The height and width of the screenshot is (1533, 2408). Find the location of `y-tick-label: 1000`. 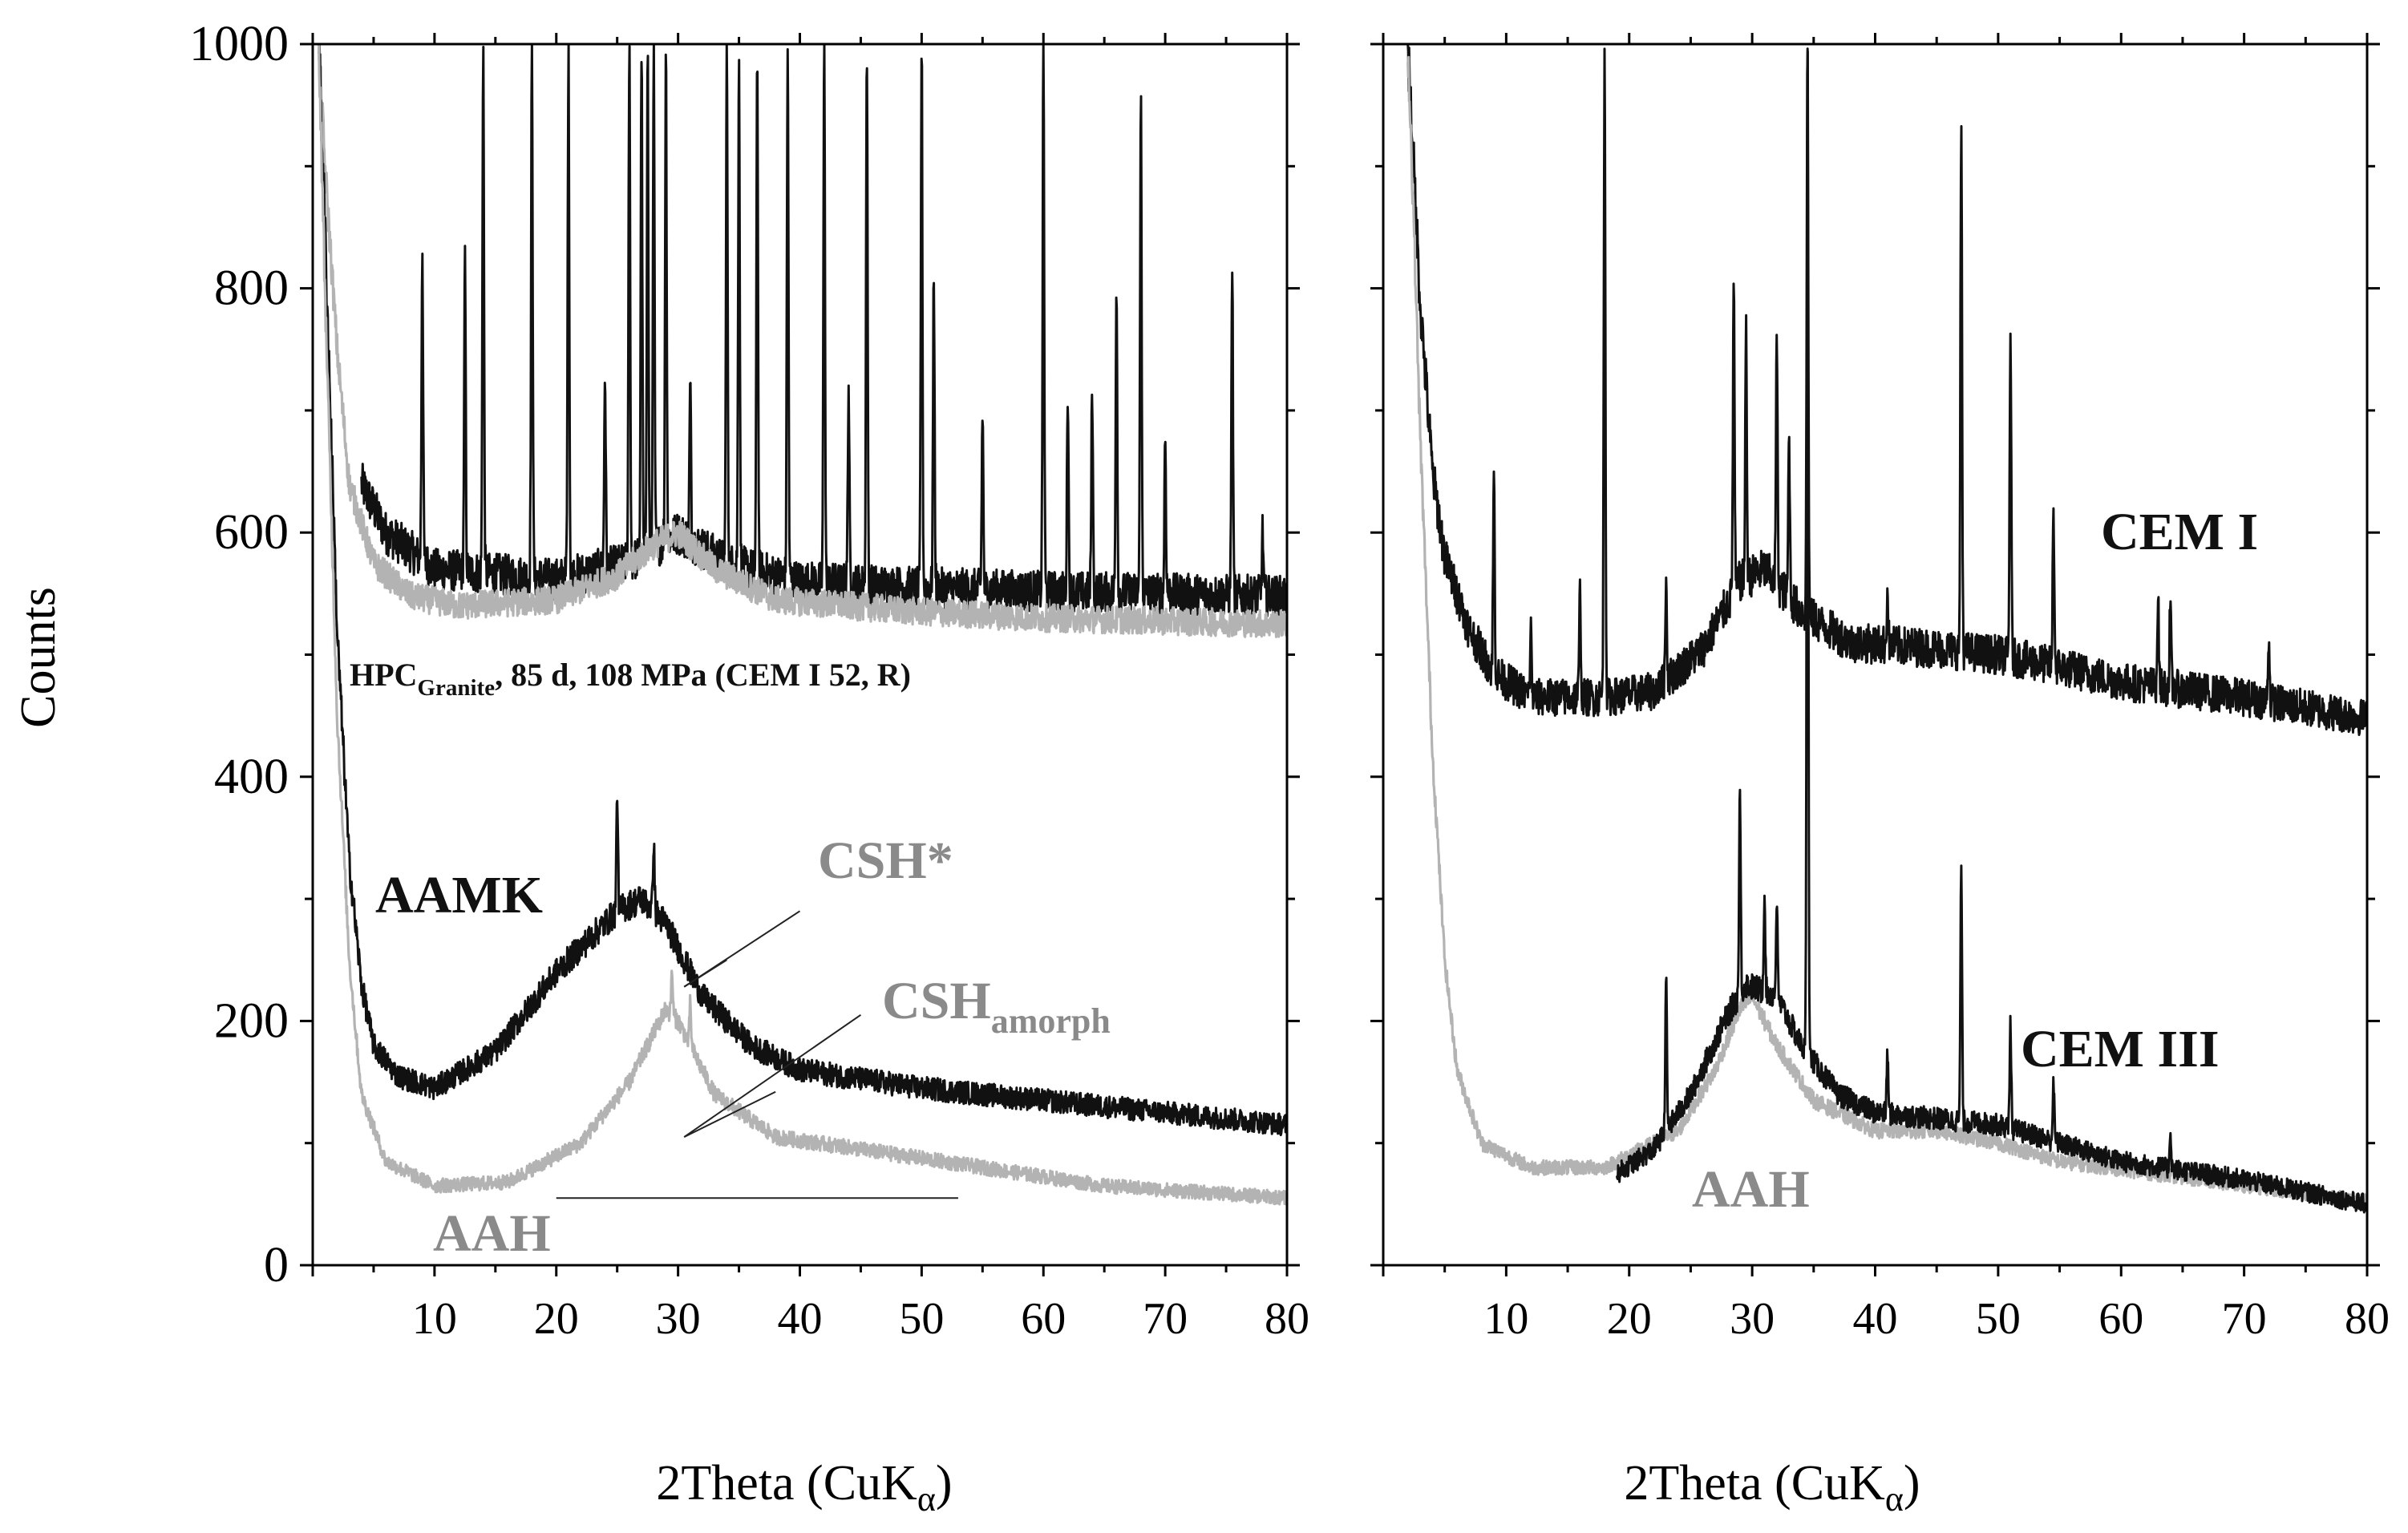

y-tick-label: 1000 is located at coordinates (239, 44).